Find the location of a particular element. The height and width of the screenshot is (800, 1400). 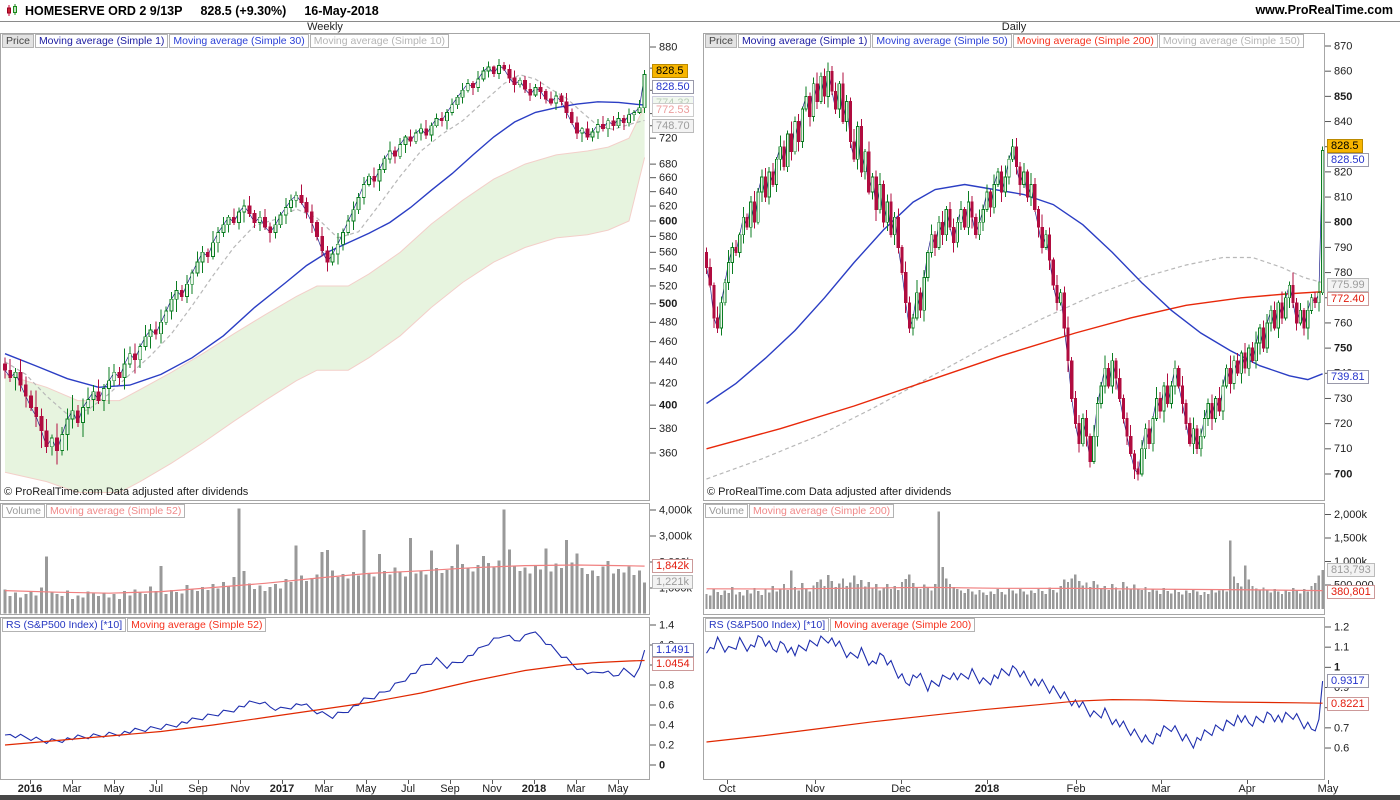

axis-tick-label: 420 is located at coordinates (668, 383).